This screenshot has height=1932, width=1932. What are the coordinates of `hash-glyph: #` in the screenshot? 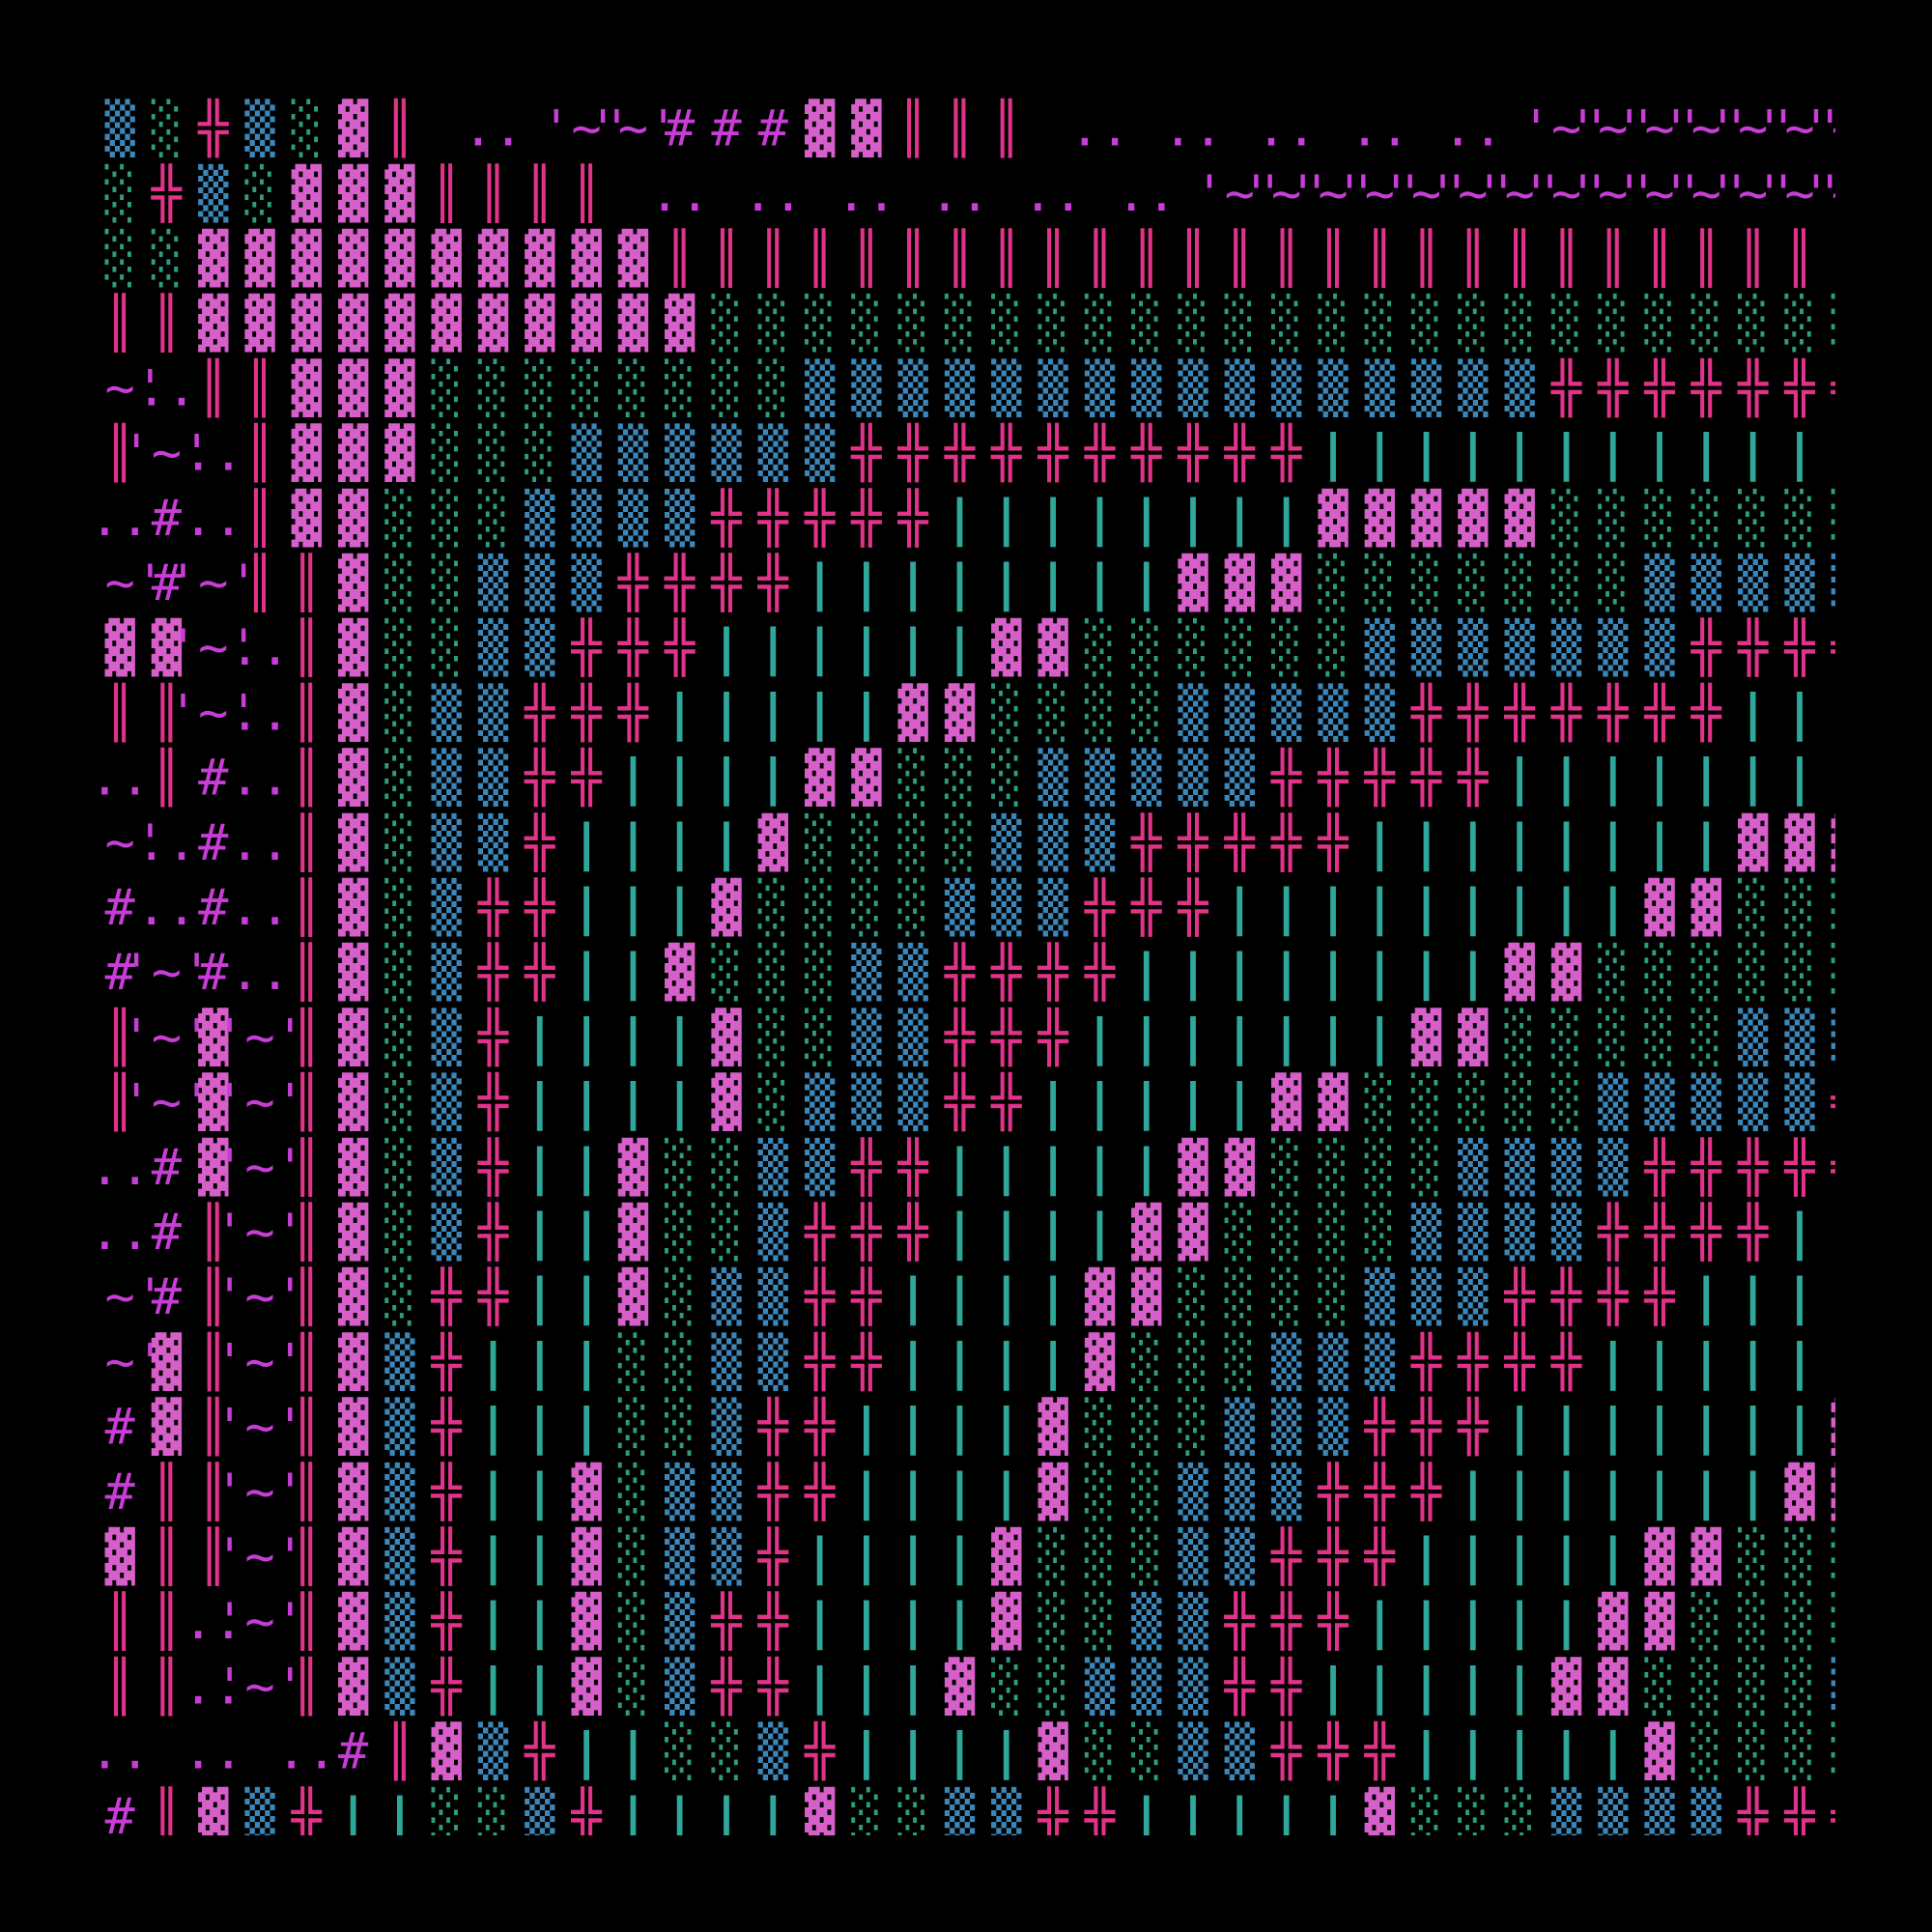 It's located at (213, 908).